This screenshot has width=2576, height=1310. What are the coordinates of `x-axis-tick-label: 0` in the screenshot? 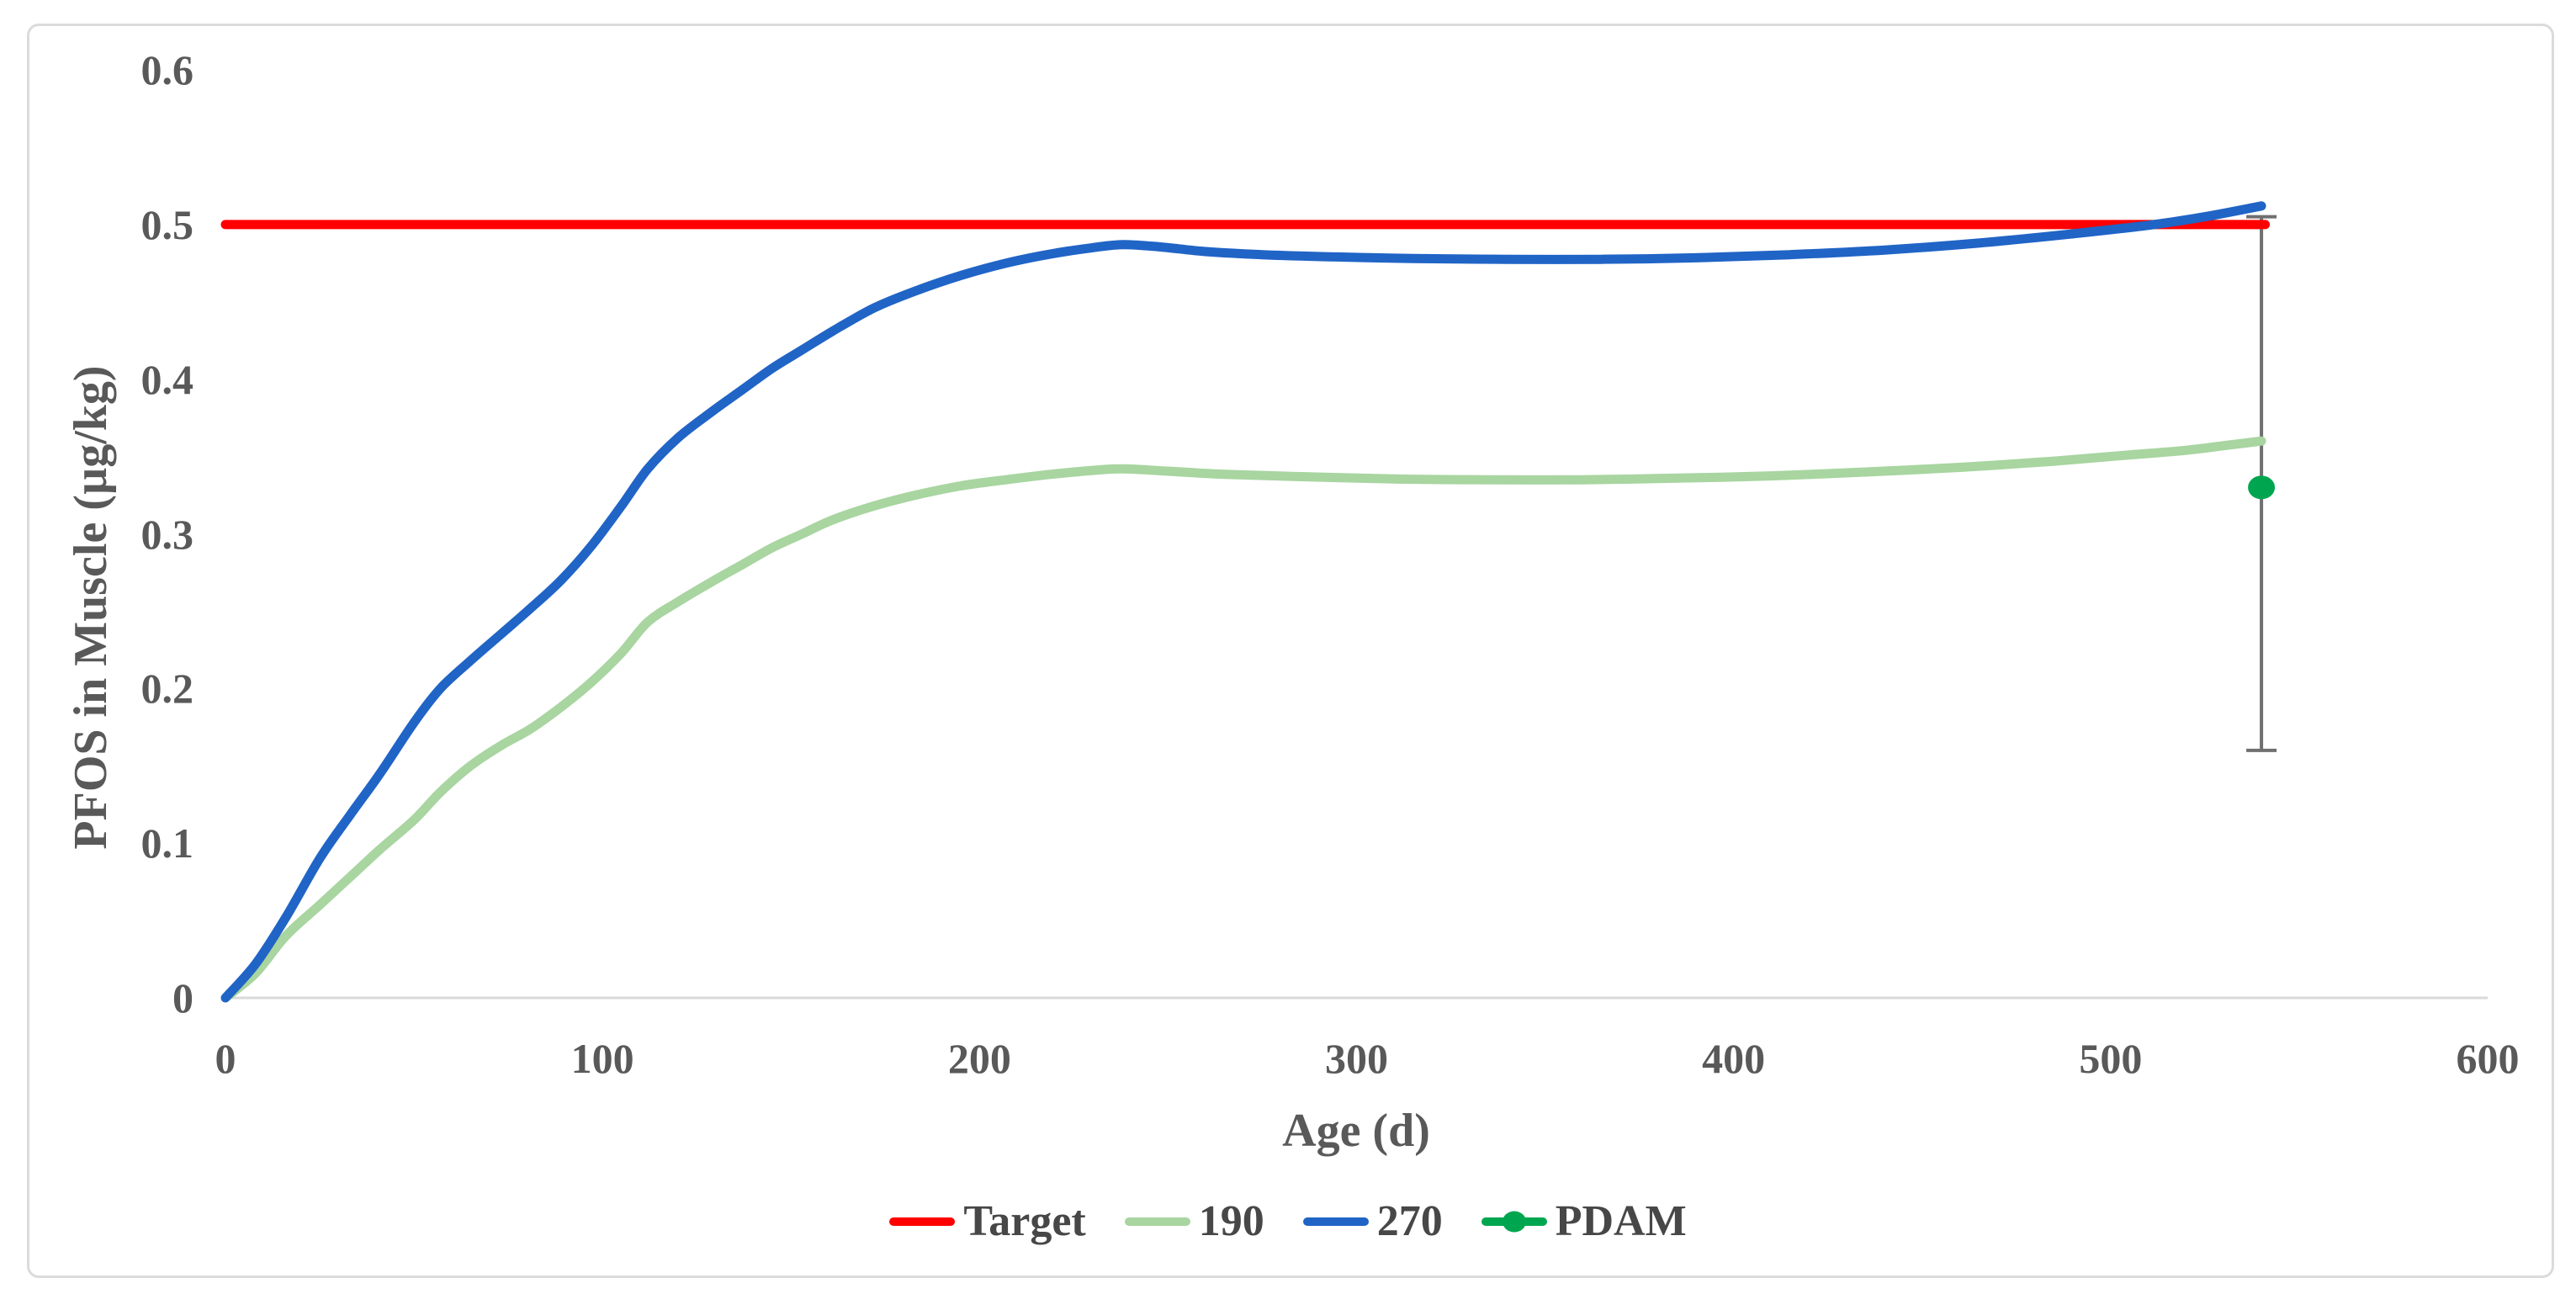 It's located at (225, 1059).